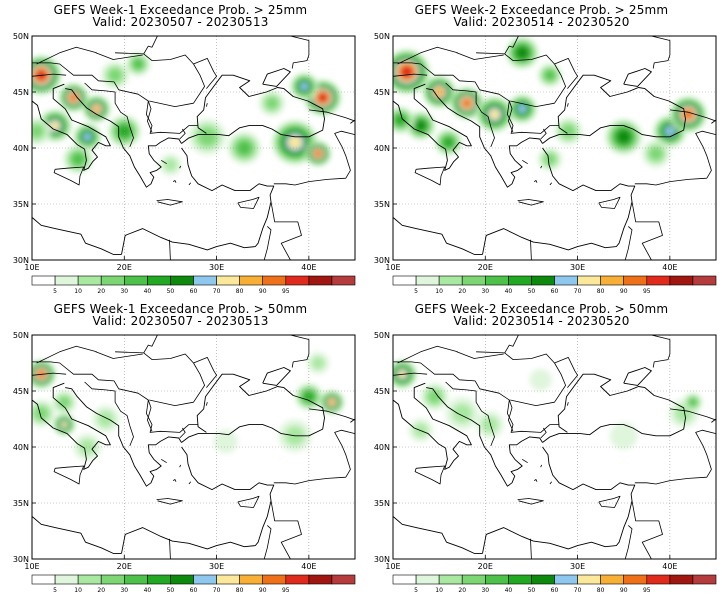  I want to click on colorbar-label: 10, so click(439, 590).